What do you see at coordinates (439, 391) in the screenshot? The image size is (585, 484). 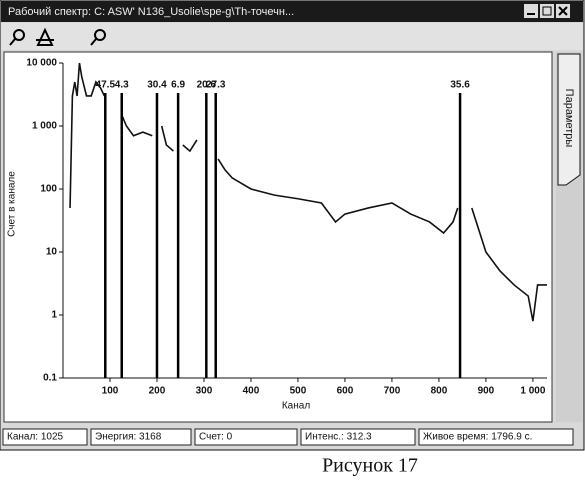 I see `x-tick-label: 800` at bounding box center [439, 391].